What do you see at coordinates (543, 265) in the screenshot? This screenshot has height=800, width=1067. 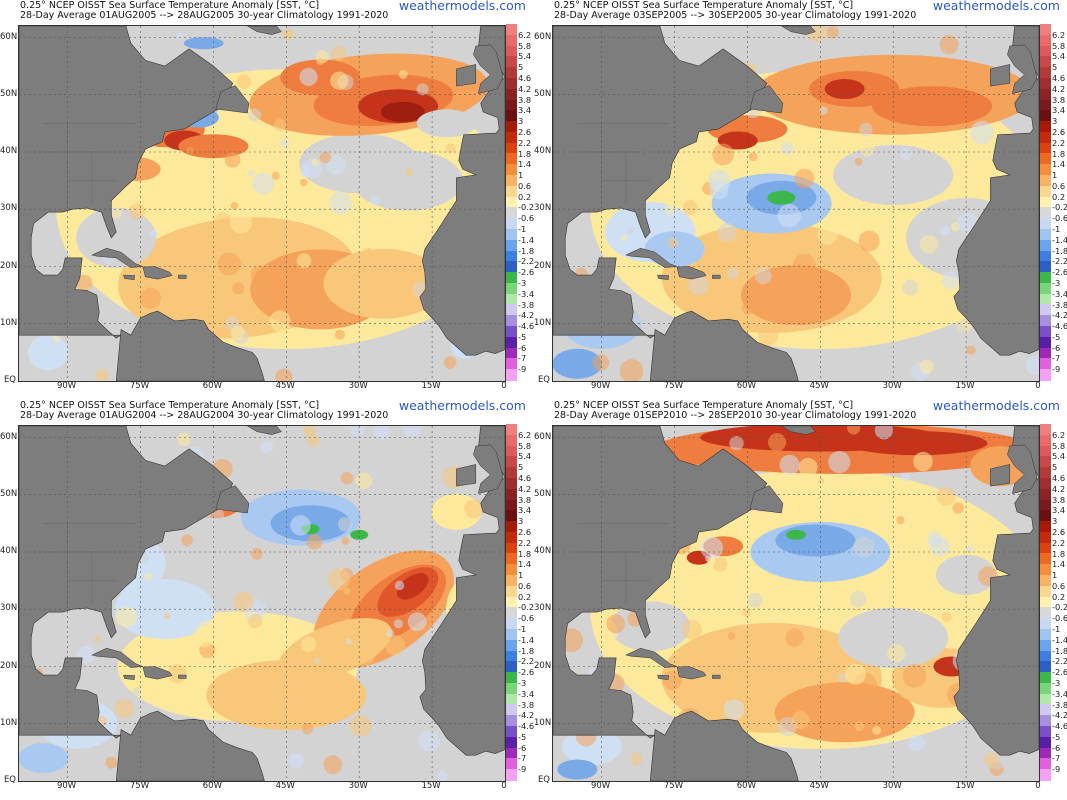 I see `lat-label: 20N` at bounding box center [543, 265].